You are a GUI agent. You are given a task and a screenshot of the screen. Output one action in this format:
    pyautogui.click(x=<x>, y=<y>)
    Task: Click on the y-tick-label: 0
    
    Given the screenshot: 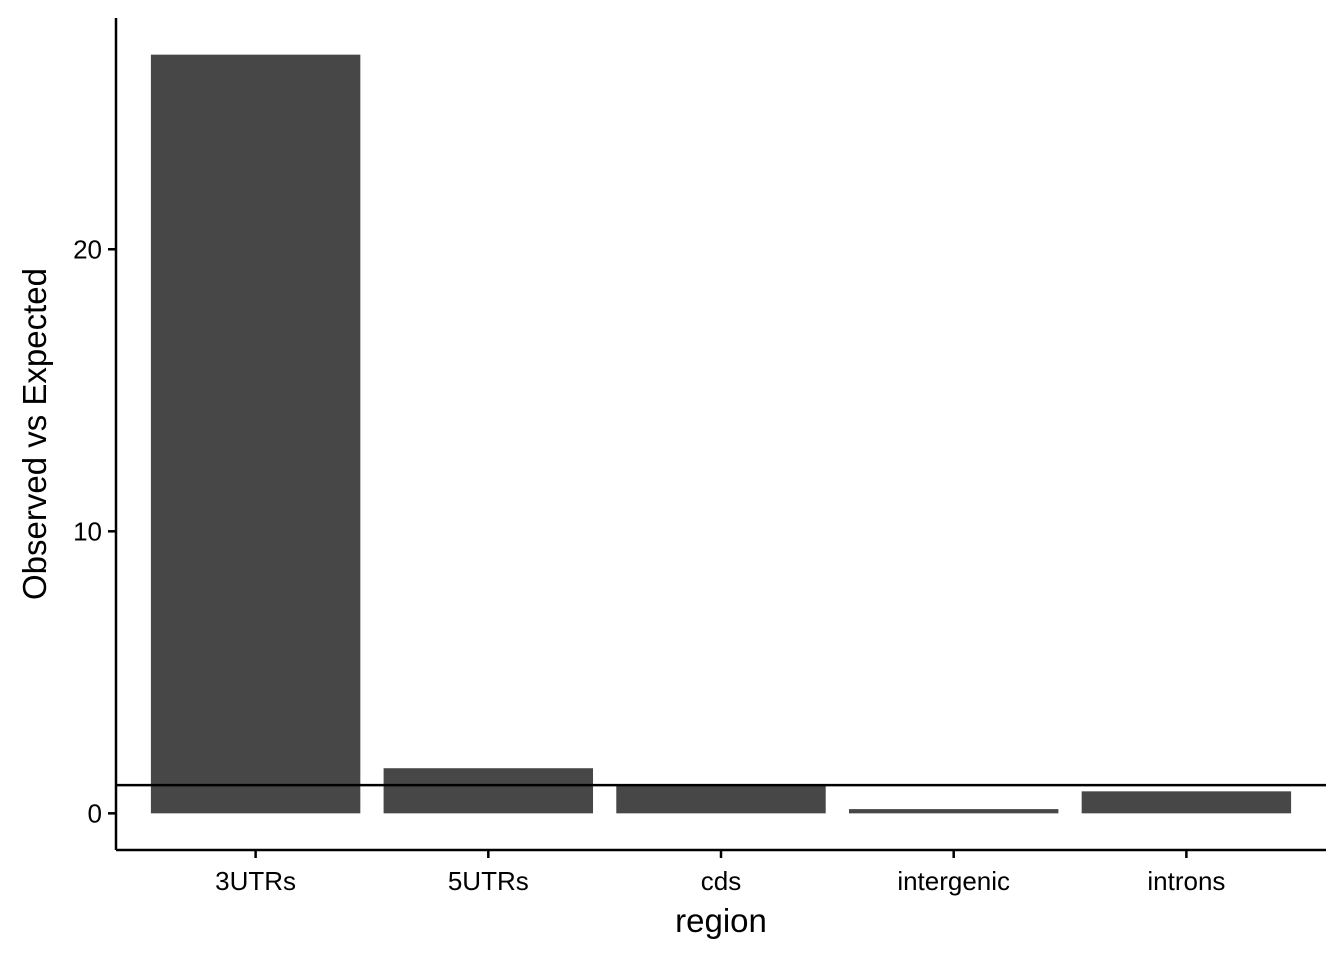 What is the action you would take?
    pyautogui.click(x=95, y=813)
    